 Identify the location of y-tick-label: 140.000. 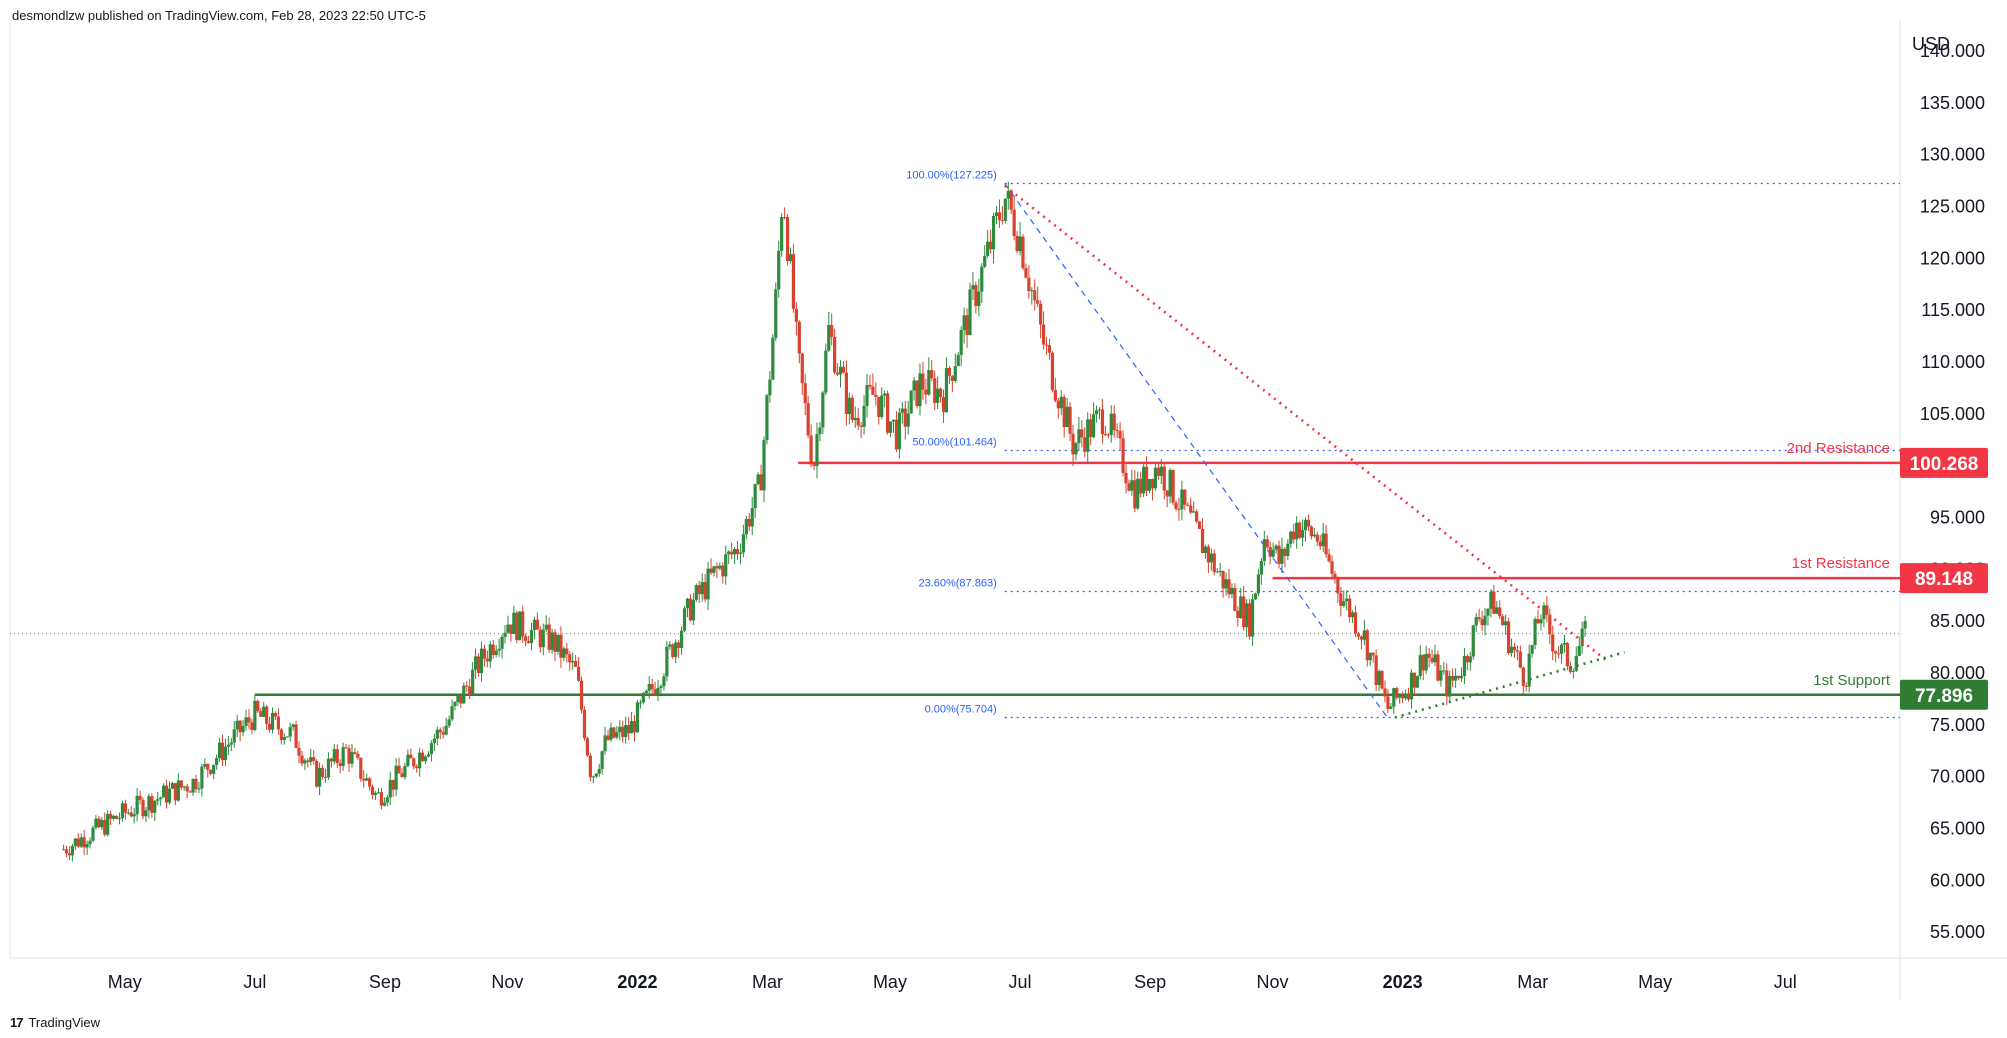
(1952, 51).